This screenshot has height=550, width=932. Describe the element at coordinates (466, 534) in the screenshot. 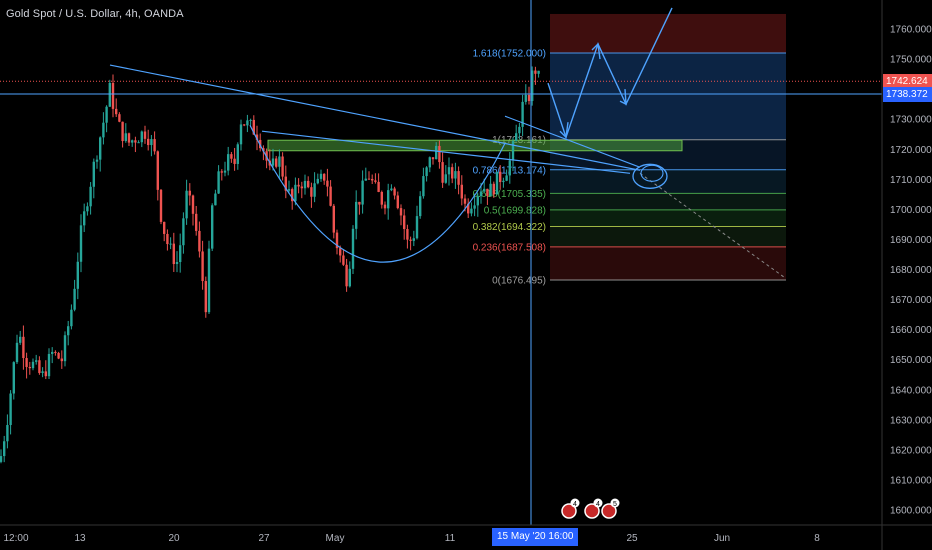

I see `time-axis: 12:00 13 20 27 May 11 25 Jun 8` at that location.